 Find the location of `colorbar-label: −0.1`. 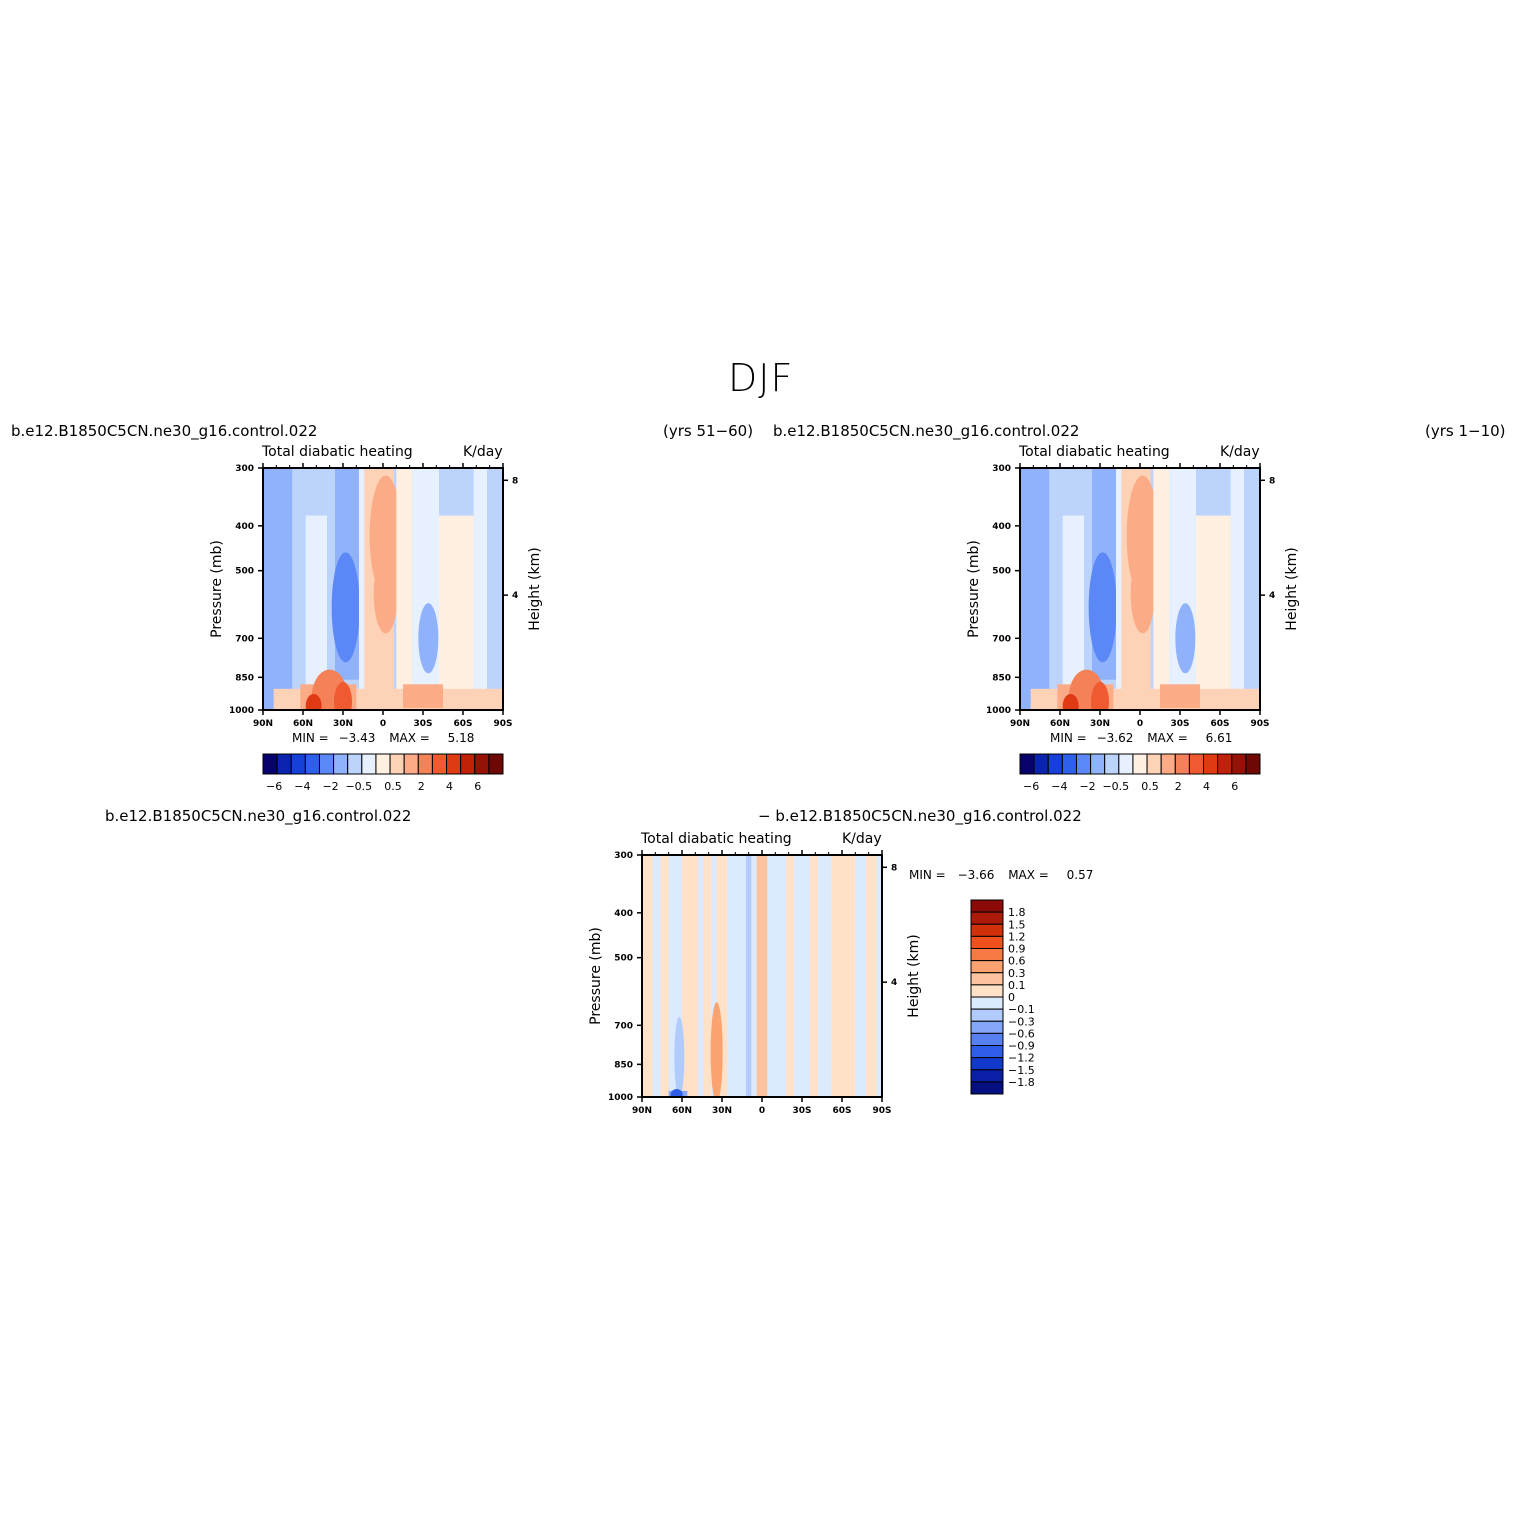

colorbar-label: −0.1 is located at coordinates (1021, 1009).